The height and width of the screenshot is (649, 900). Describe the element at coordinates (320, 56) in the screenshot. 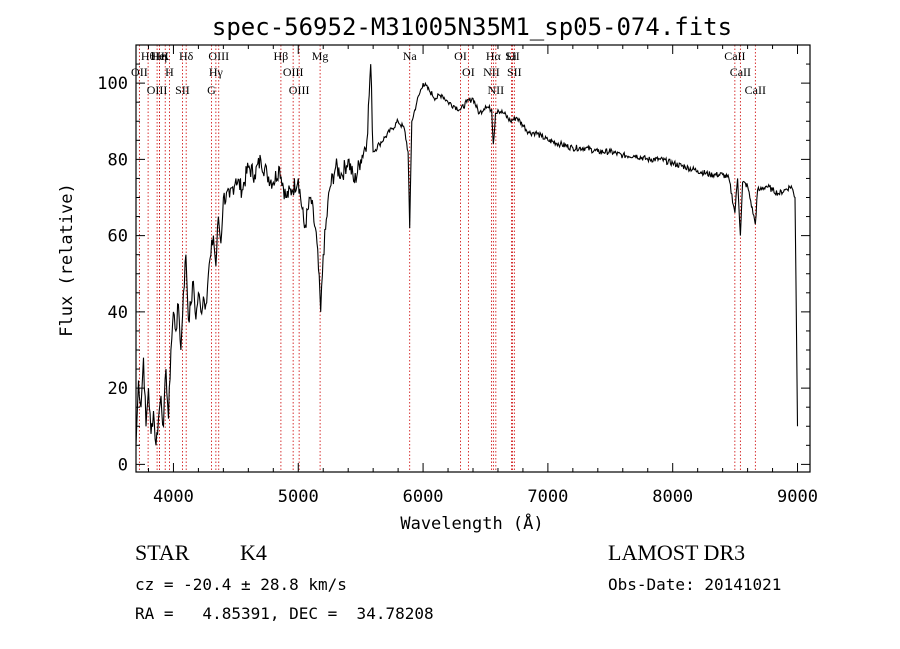

I see `line-marker-label: Mg` at that location.